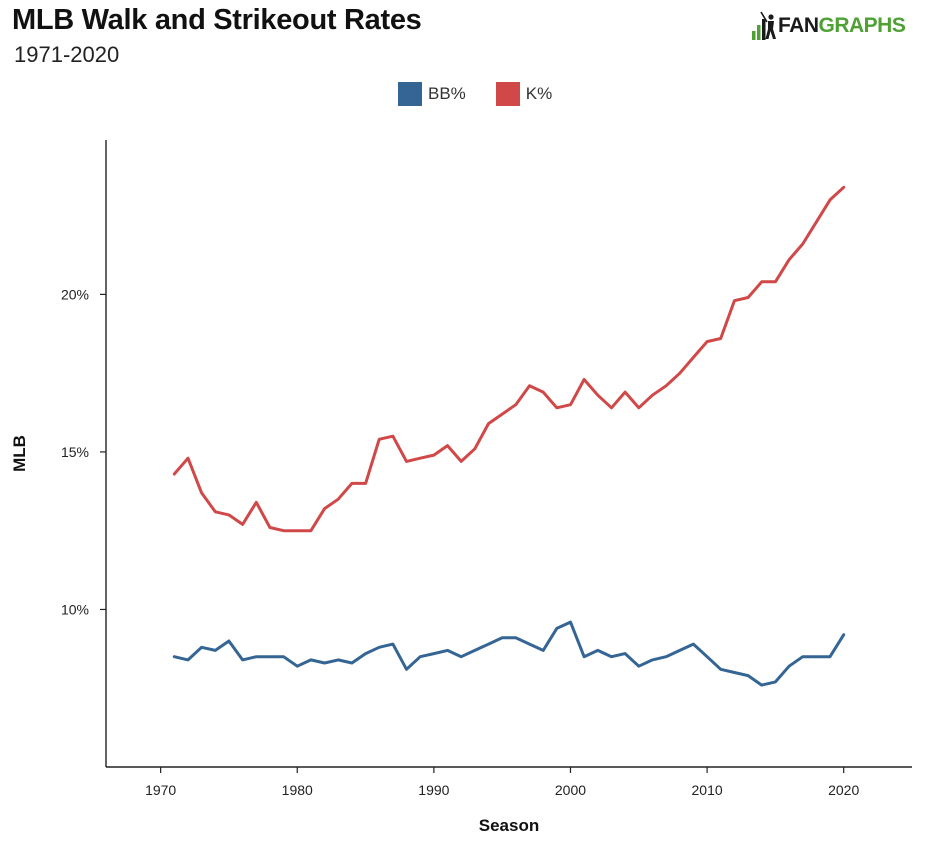 The image size is (938, 846). Describe the element at coordinates (75, 294) in the screenshot. I see `y-tick-label: 20%` at that location.